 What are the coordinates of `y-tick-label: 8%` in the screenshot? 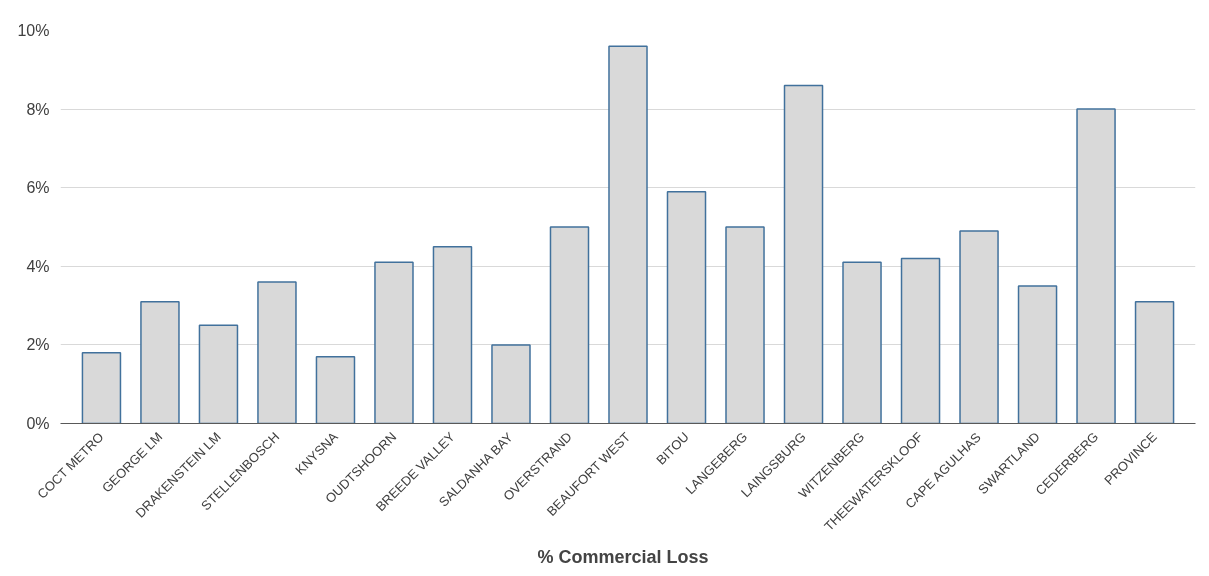 It's located at (38, 109).